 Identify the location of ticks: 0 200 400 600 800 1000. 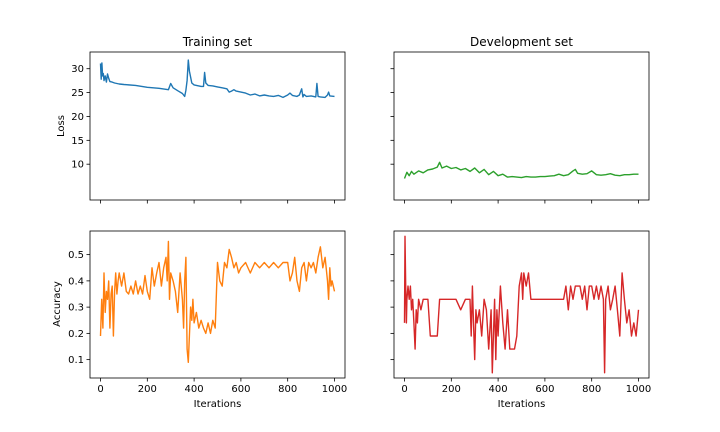
(520, 324).